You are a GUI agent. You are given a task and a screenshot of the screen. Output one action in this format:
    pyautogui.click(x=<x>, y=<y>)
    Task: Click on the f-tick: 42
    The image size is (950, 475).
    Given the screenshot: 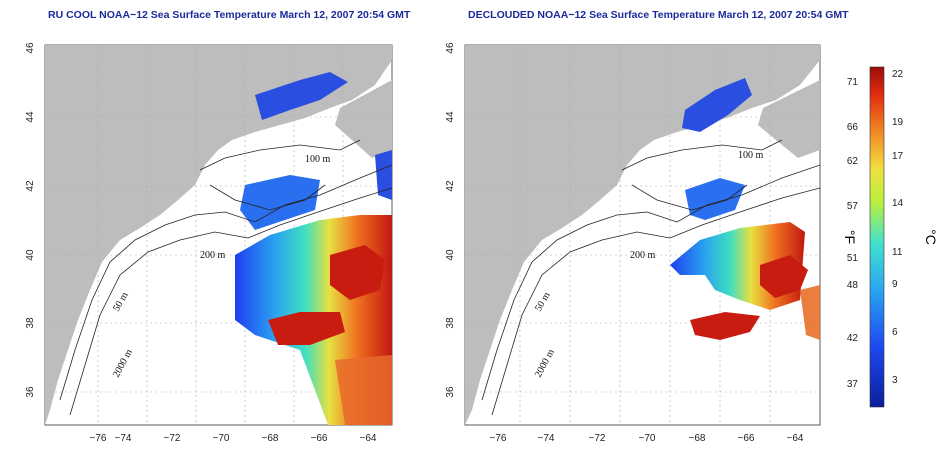 What is the action you would take?
    pyautogui.click(x=853, y=338)
    